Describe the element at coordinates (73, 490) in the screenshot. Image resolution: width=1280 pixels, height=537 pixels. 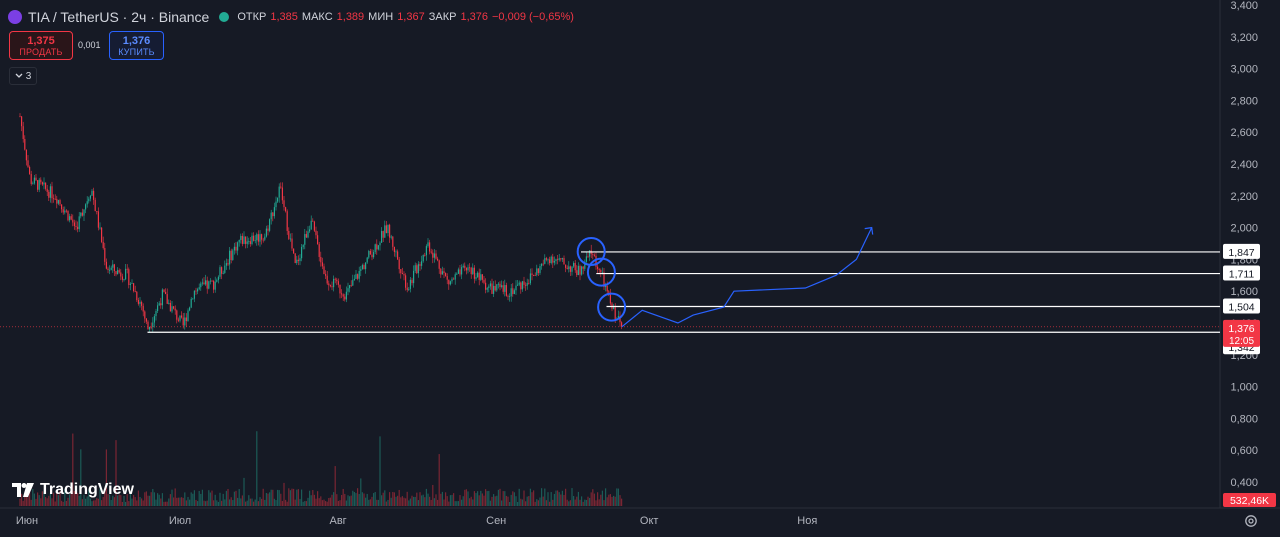
I see `tradingview-logo: TradingView` at that location.